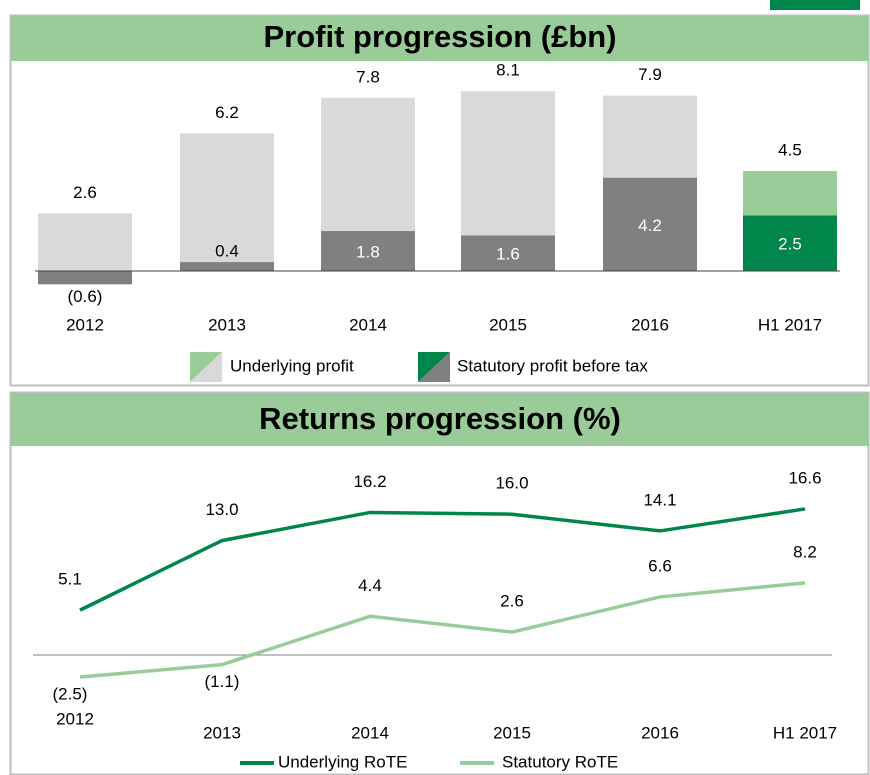  Describe the element at coordinates (560, 761) in the screenshot. I see `legend-label: Statutory RoTE` at that location.